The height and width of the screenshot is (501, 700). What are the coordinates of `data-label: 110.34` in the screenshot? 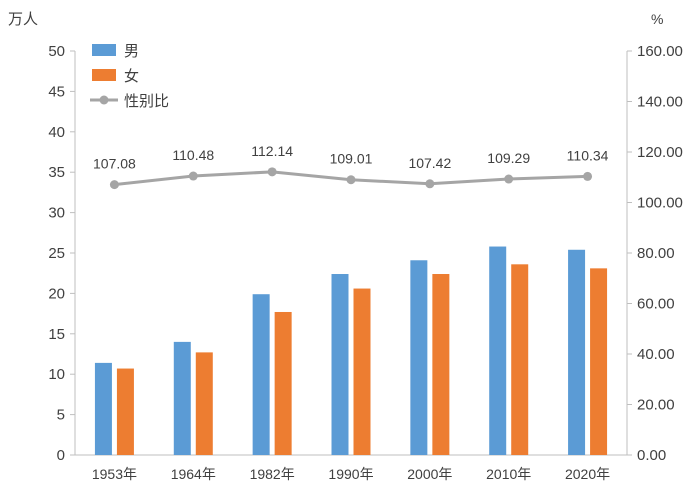 It's located at (588, 155).